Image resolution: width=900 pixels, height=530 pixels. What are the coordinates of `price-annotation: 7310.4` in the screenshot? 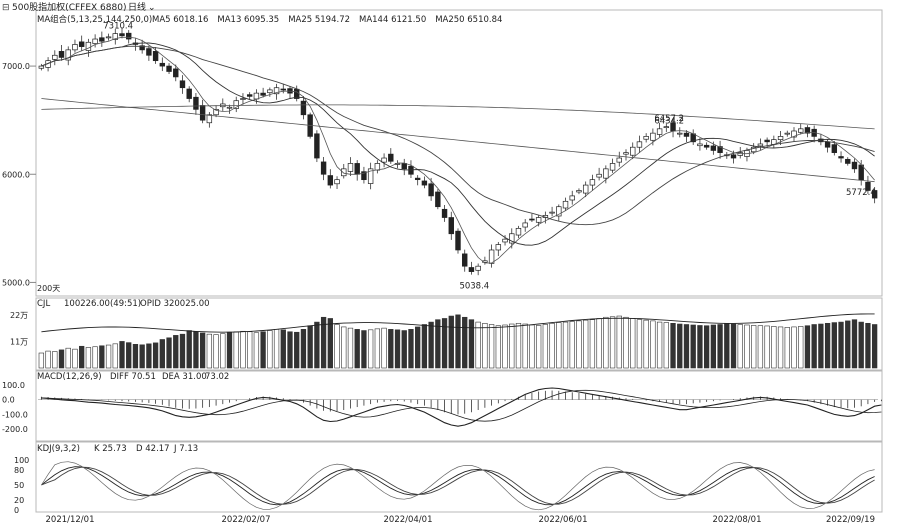 It's located at (118, 27).